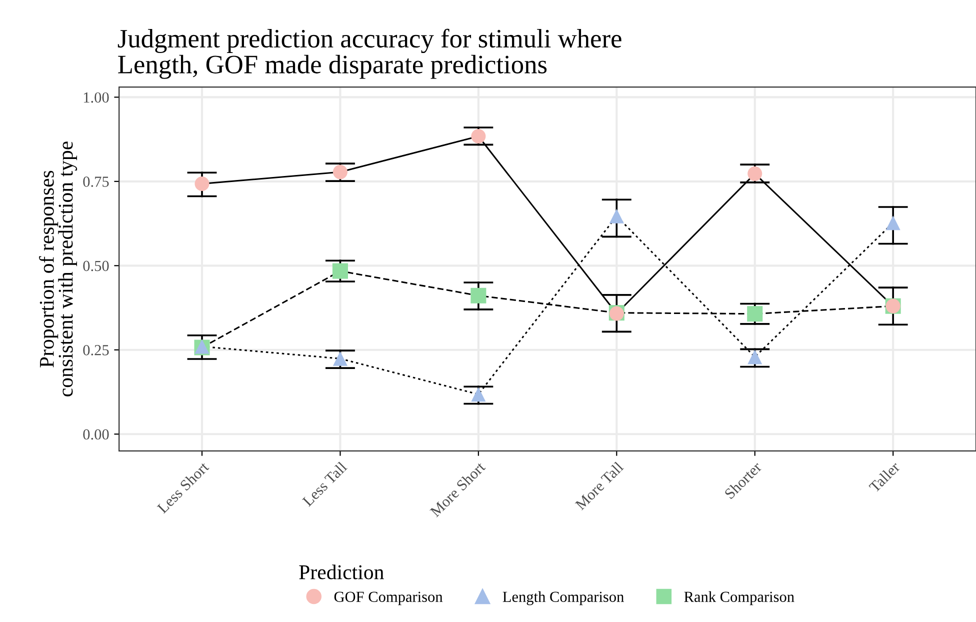  I want to click on legend-title: Prediction, so click(341, 572).